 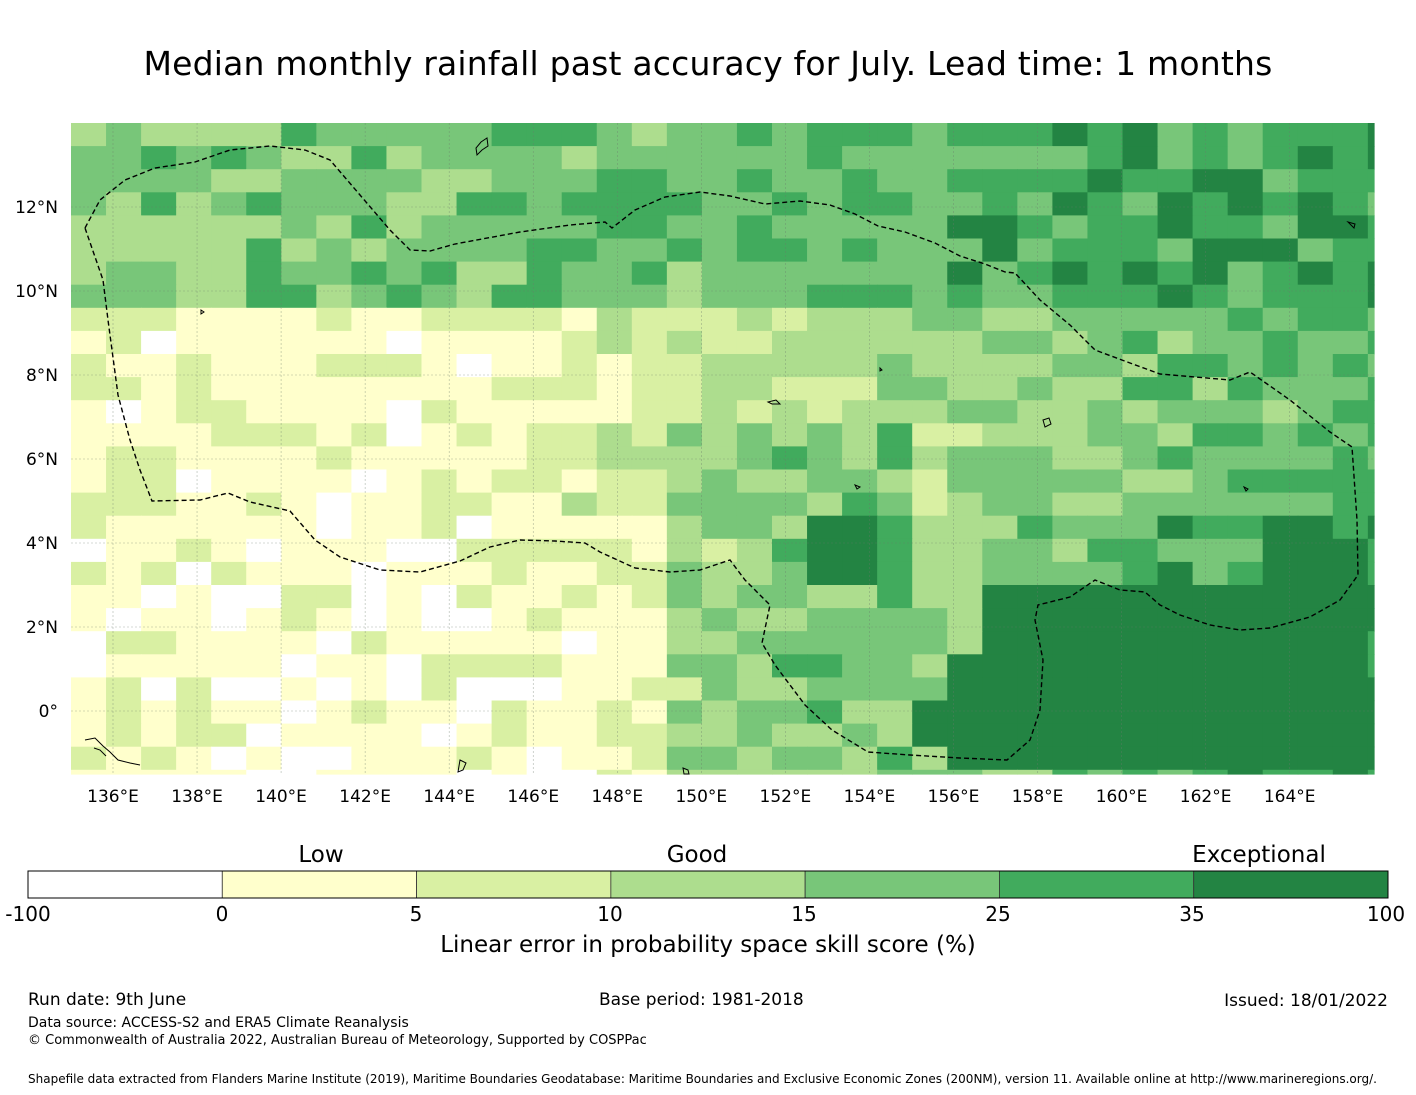 I want to click on atoll, so click(x=1245, y=488).